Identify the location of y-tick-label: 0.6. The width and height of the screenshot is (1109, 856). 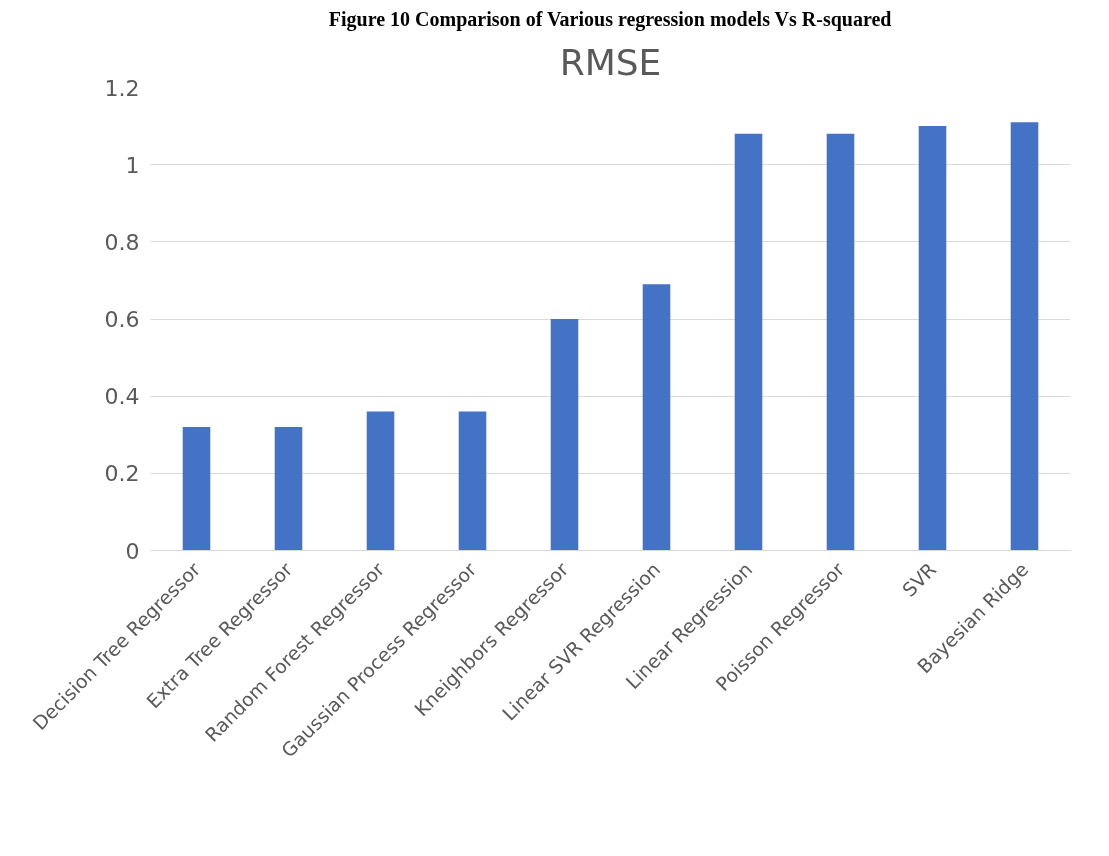
(122, 319).